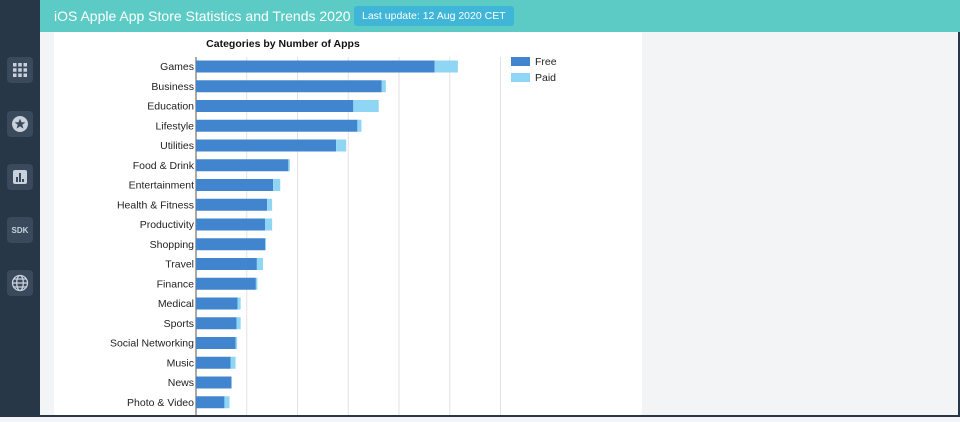  Describe the element at coordinates (434, 16) in the screenshot. I see `last-update-badge: Last update: 12 Aug 2020 CET` at that location.